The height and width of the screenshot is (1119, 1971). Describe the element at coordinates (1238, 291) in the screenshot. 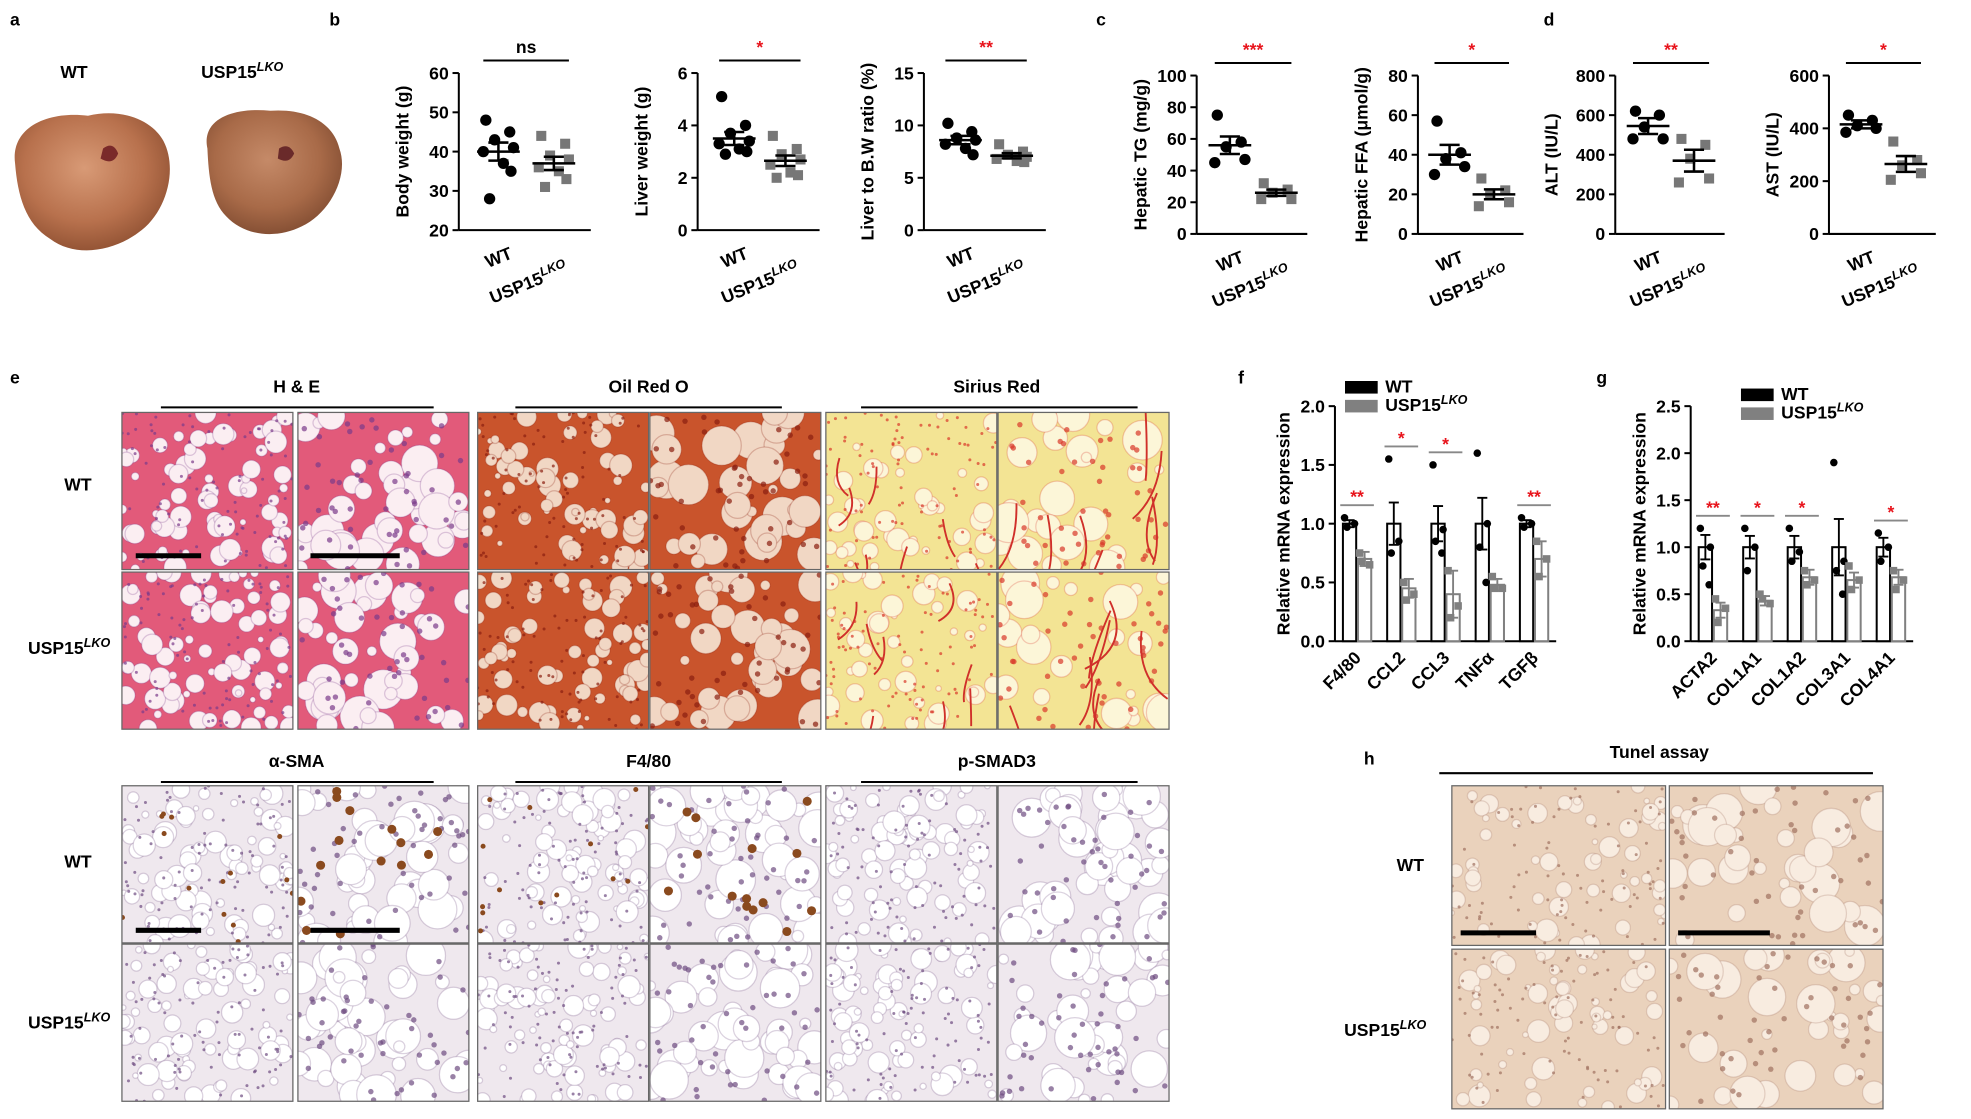

I see `x-tick-label-base: USP15` at that location.